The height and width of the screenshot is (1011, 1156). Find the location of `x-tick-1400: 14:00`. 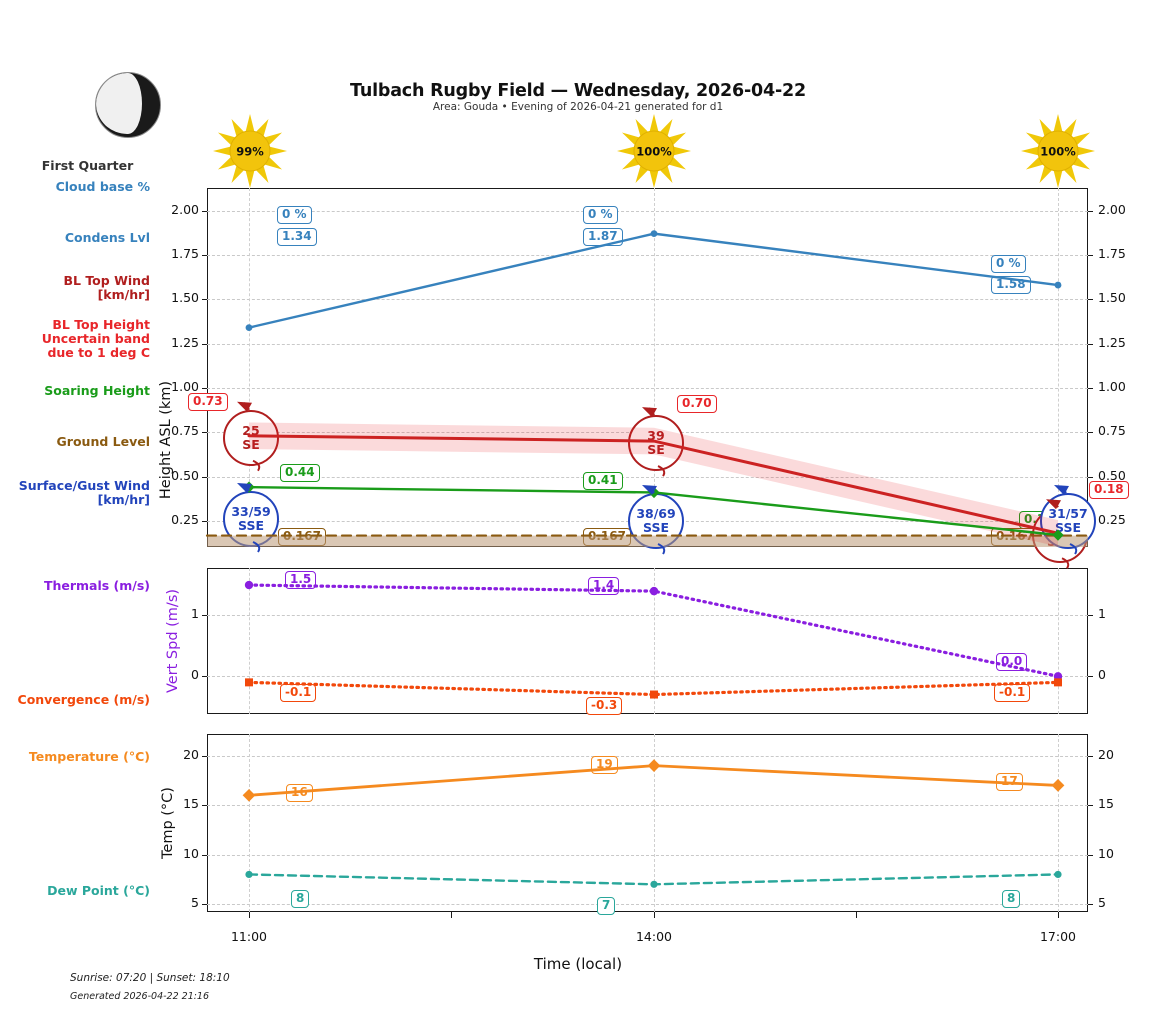

x-tick-1400: 14:00 is located at coordinates (654, 936).